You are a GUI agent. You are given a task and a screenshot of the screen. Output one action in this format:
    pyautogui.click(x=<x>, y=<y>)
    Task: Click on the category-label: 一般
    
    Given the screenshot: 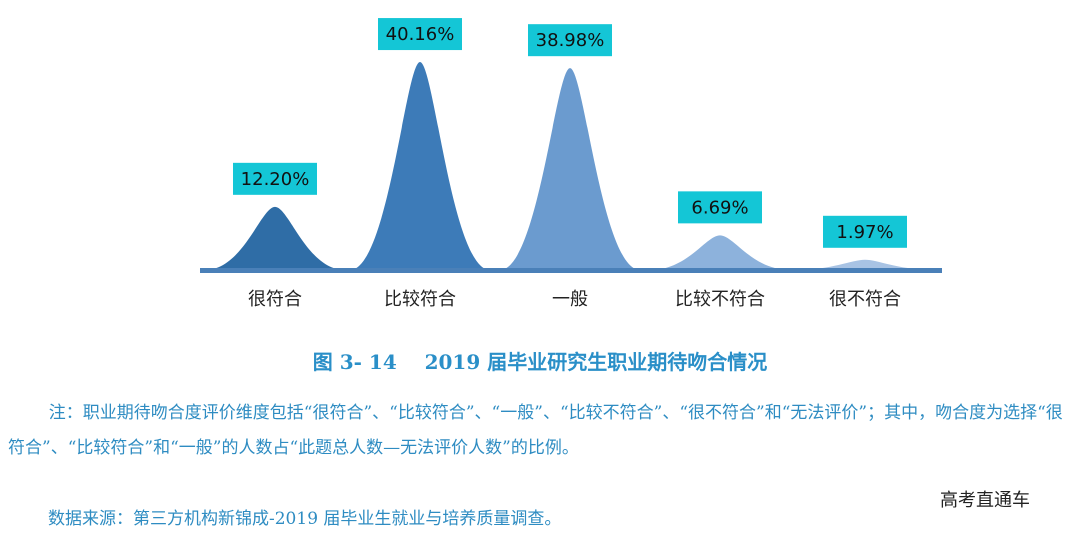 What is the action you would take?
    pyautogui.click(x=570, y=299)
    